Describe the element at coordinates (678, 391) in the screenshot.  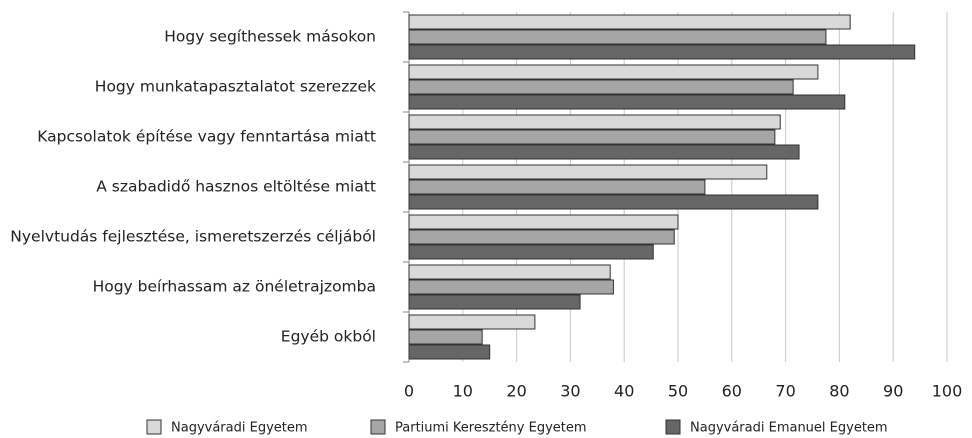
I see `x-tick-label: 50` at that location.